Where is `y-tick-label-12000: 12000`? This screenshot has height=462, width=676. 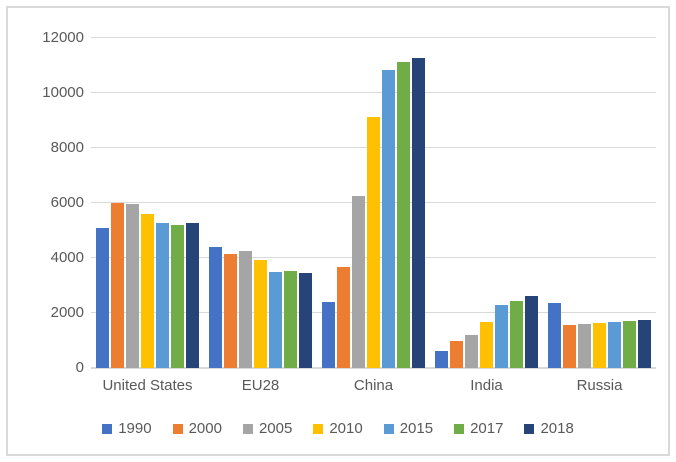 y-tick-label-12000: 12000 is located at coordinates (63, 37).